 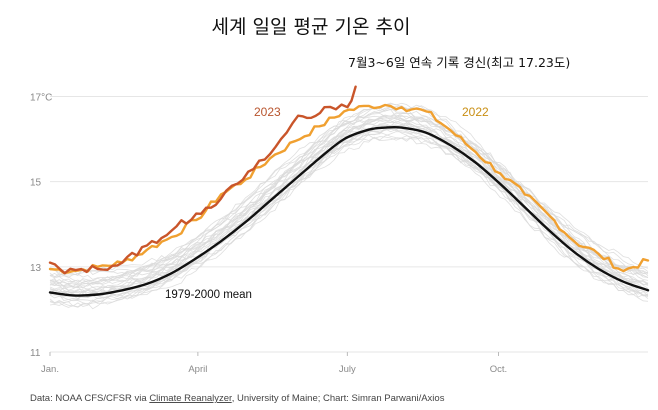 What do you see at coordinates (197, 369) in the screenshot?
I see `x-tick-label: April` at bounding box center [197, 369].